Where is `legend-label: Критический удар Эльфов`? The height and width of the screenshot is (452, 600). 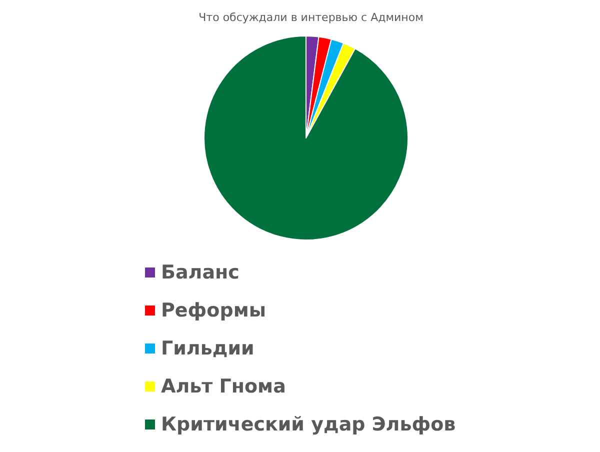
legend-label: Критический удар Эльфов is located at coordinates (308, 425).